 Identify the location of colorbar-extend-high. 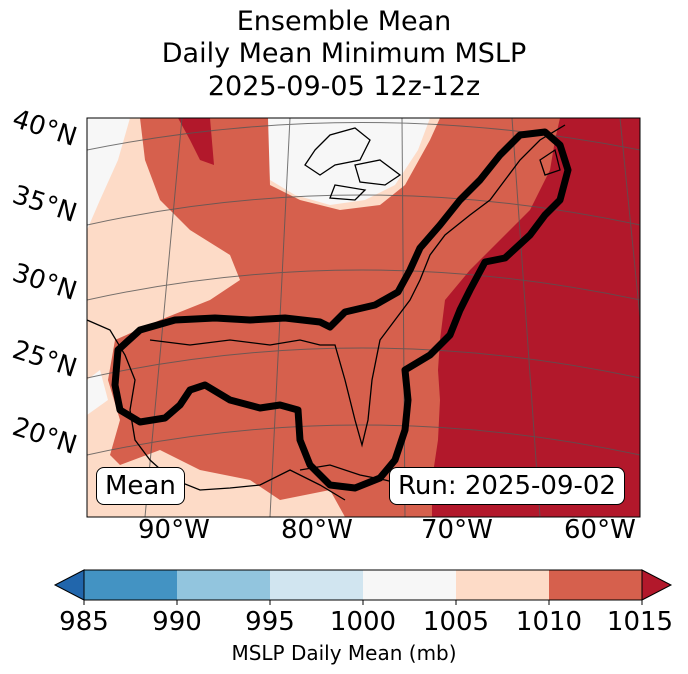
(657, 585).